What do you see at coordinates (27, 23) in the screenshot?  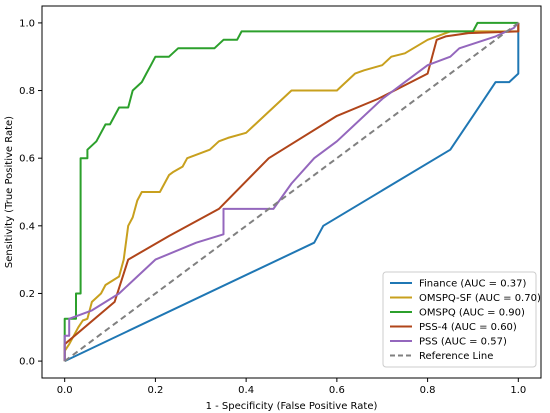 I see `y-tick-label: 1.0` at bounding box center [27, 23].